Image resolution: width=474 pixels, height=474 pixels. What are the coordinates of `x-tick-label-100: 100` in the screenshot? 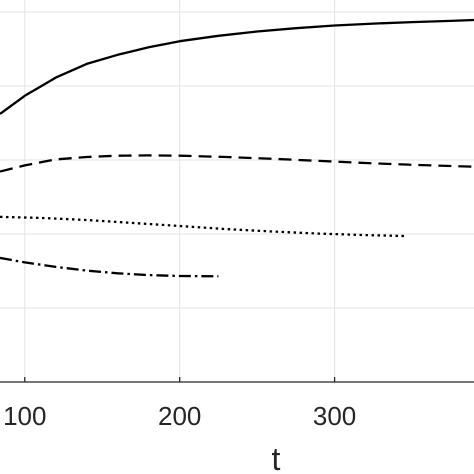 It's located at (24, 416).